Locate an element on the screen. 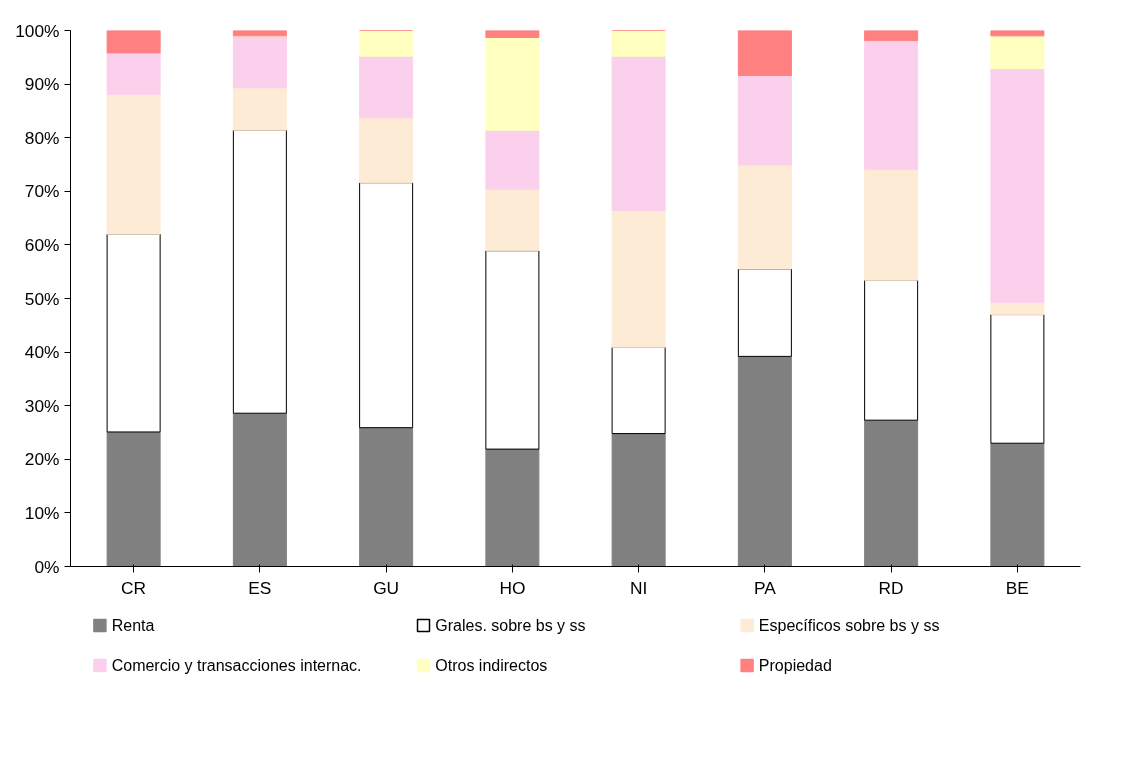  y-tick-label: 70% is located at coordinates (42, 191).